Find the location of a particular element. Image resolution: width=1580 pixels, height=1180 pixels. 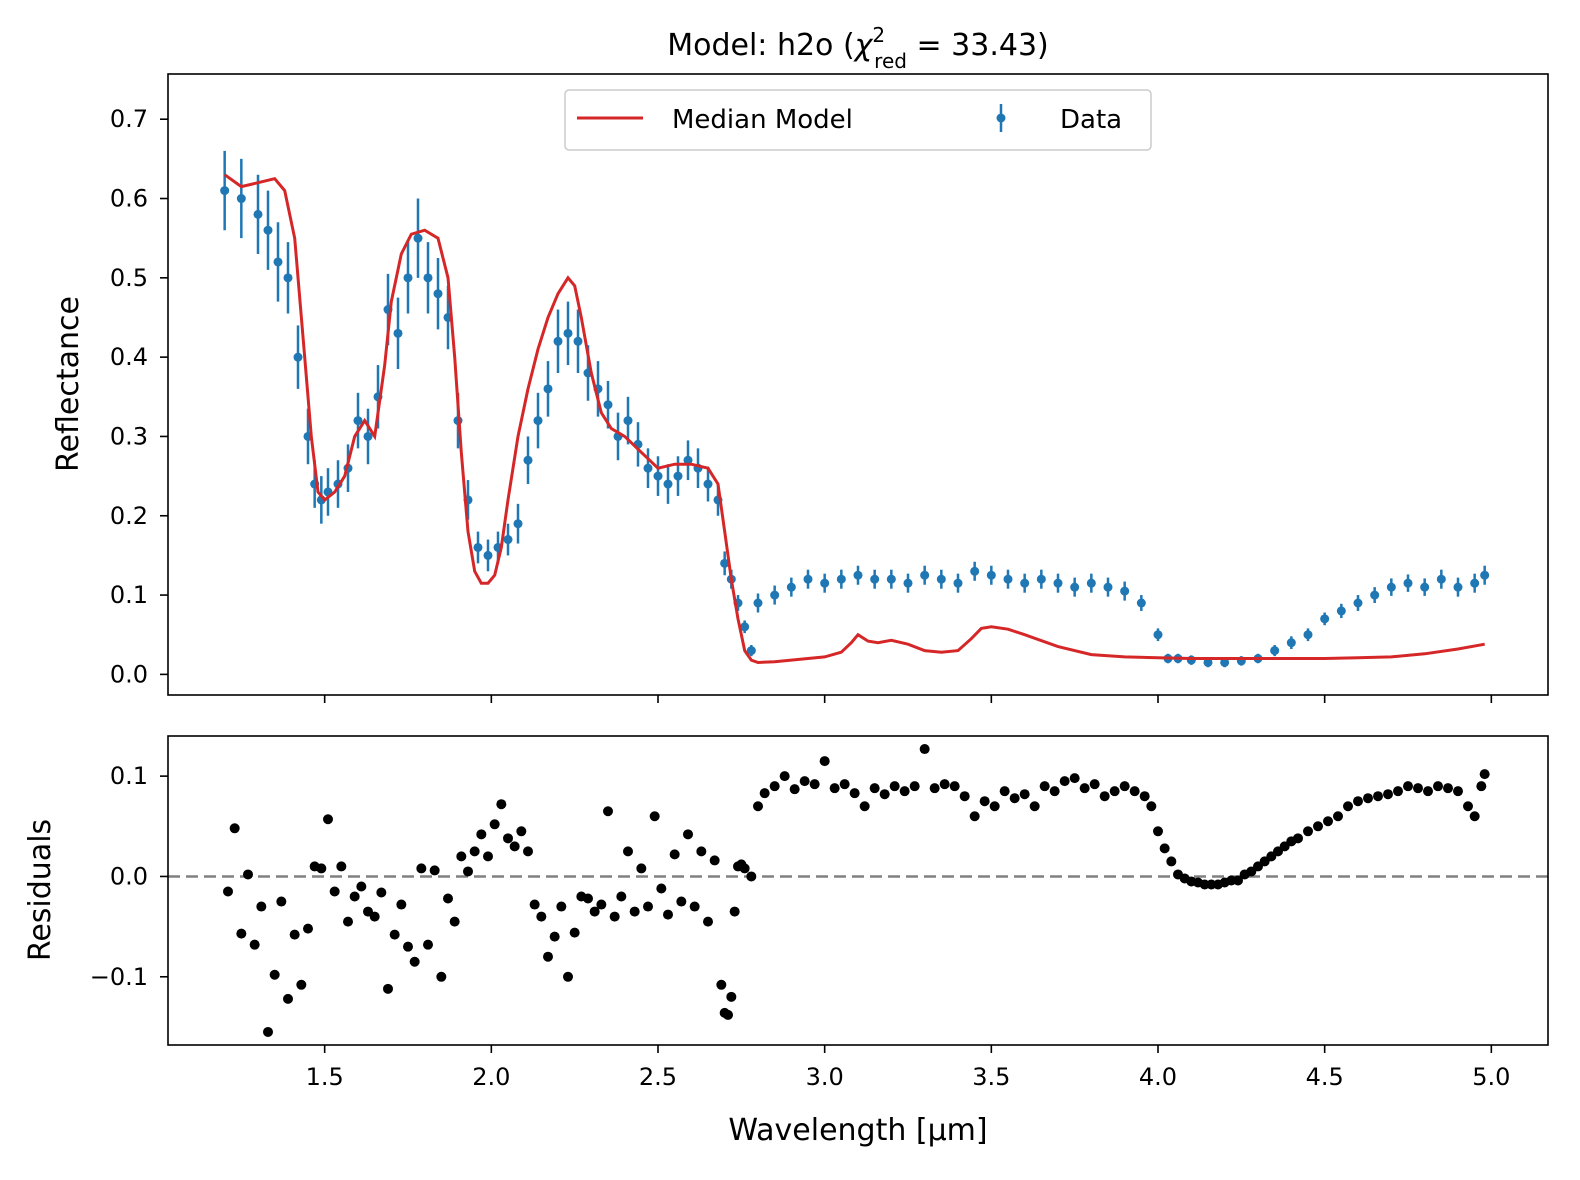

bottom-y-ticks: −0.1 0.0 0.1 is located at coordinates (129, 876).